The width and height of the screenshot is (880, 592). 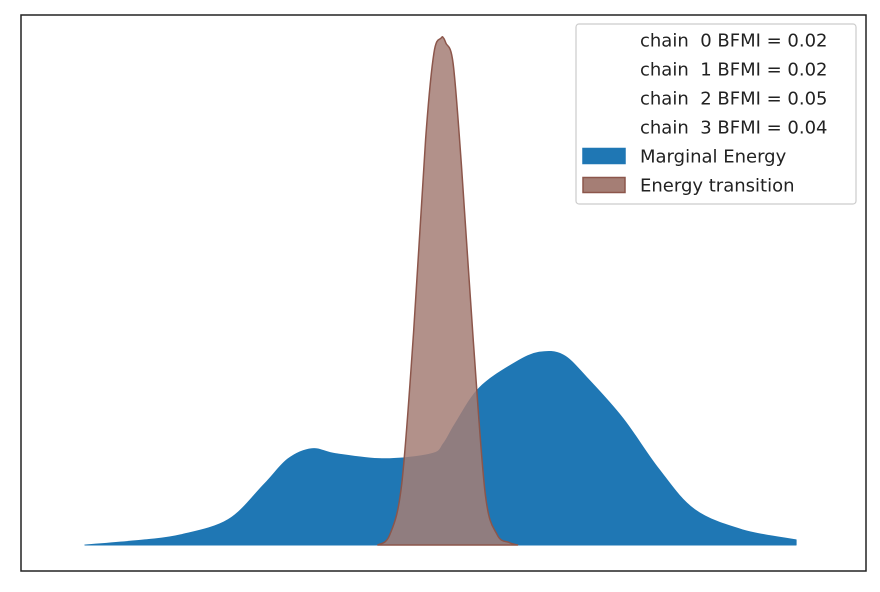 I want to click on series-area-energy-transition, so click(x=448, y=290).